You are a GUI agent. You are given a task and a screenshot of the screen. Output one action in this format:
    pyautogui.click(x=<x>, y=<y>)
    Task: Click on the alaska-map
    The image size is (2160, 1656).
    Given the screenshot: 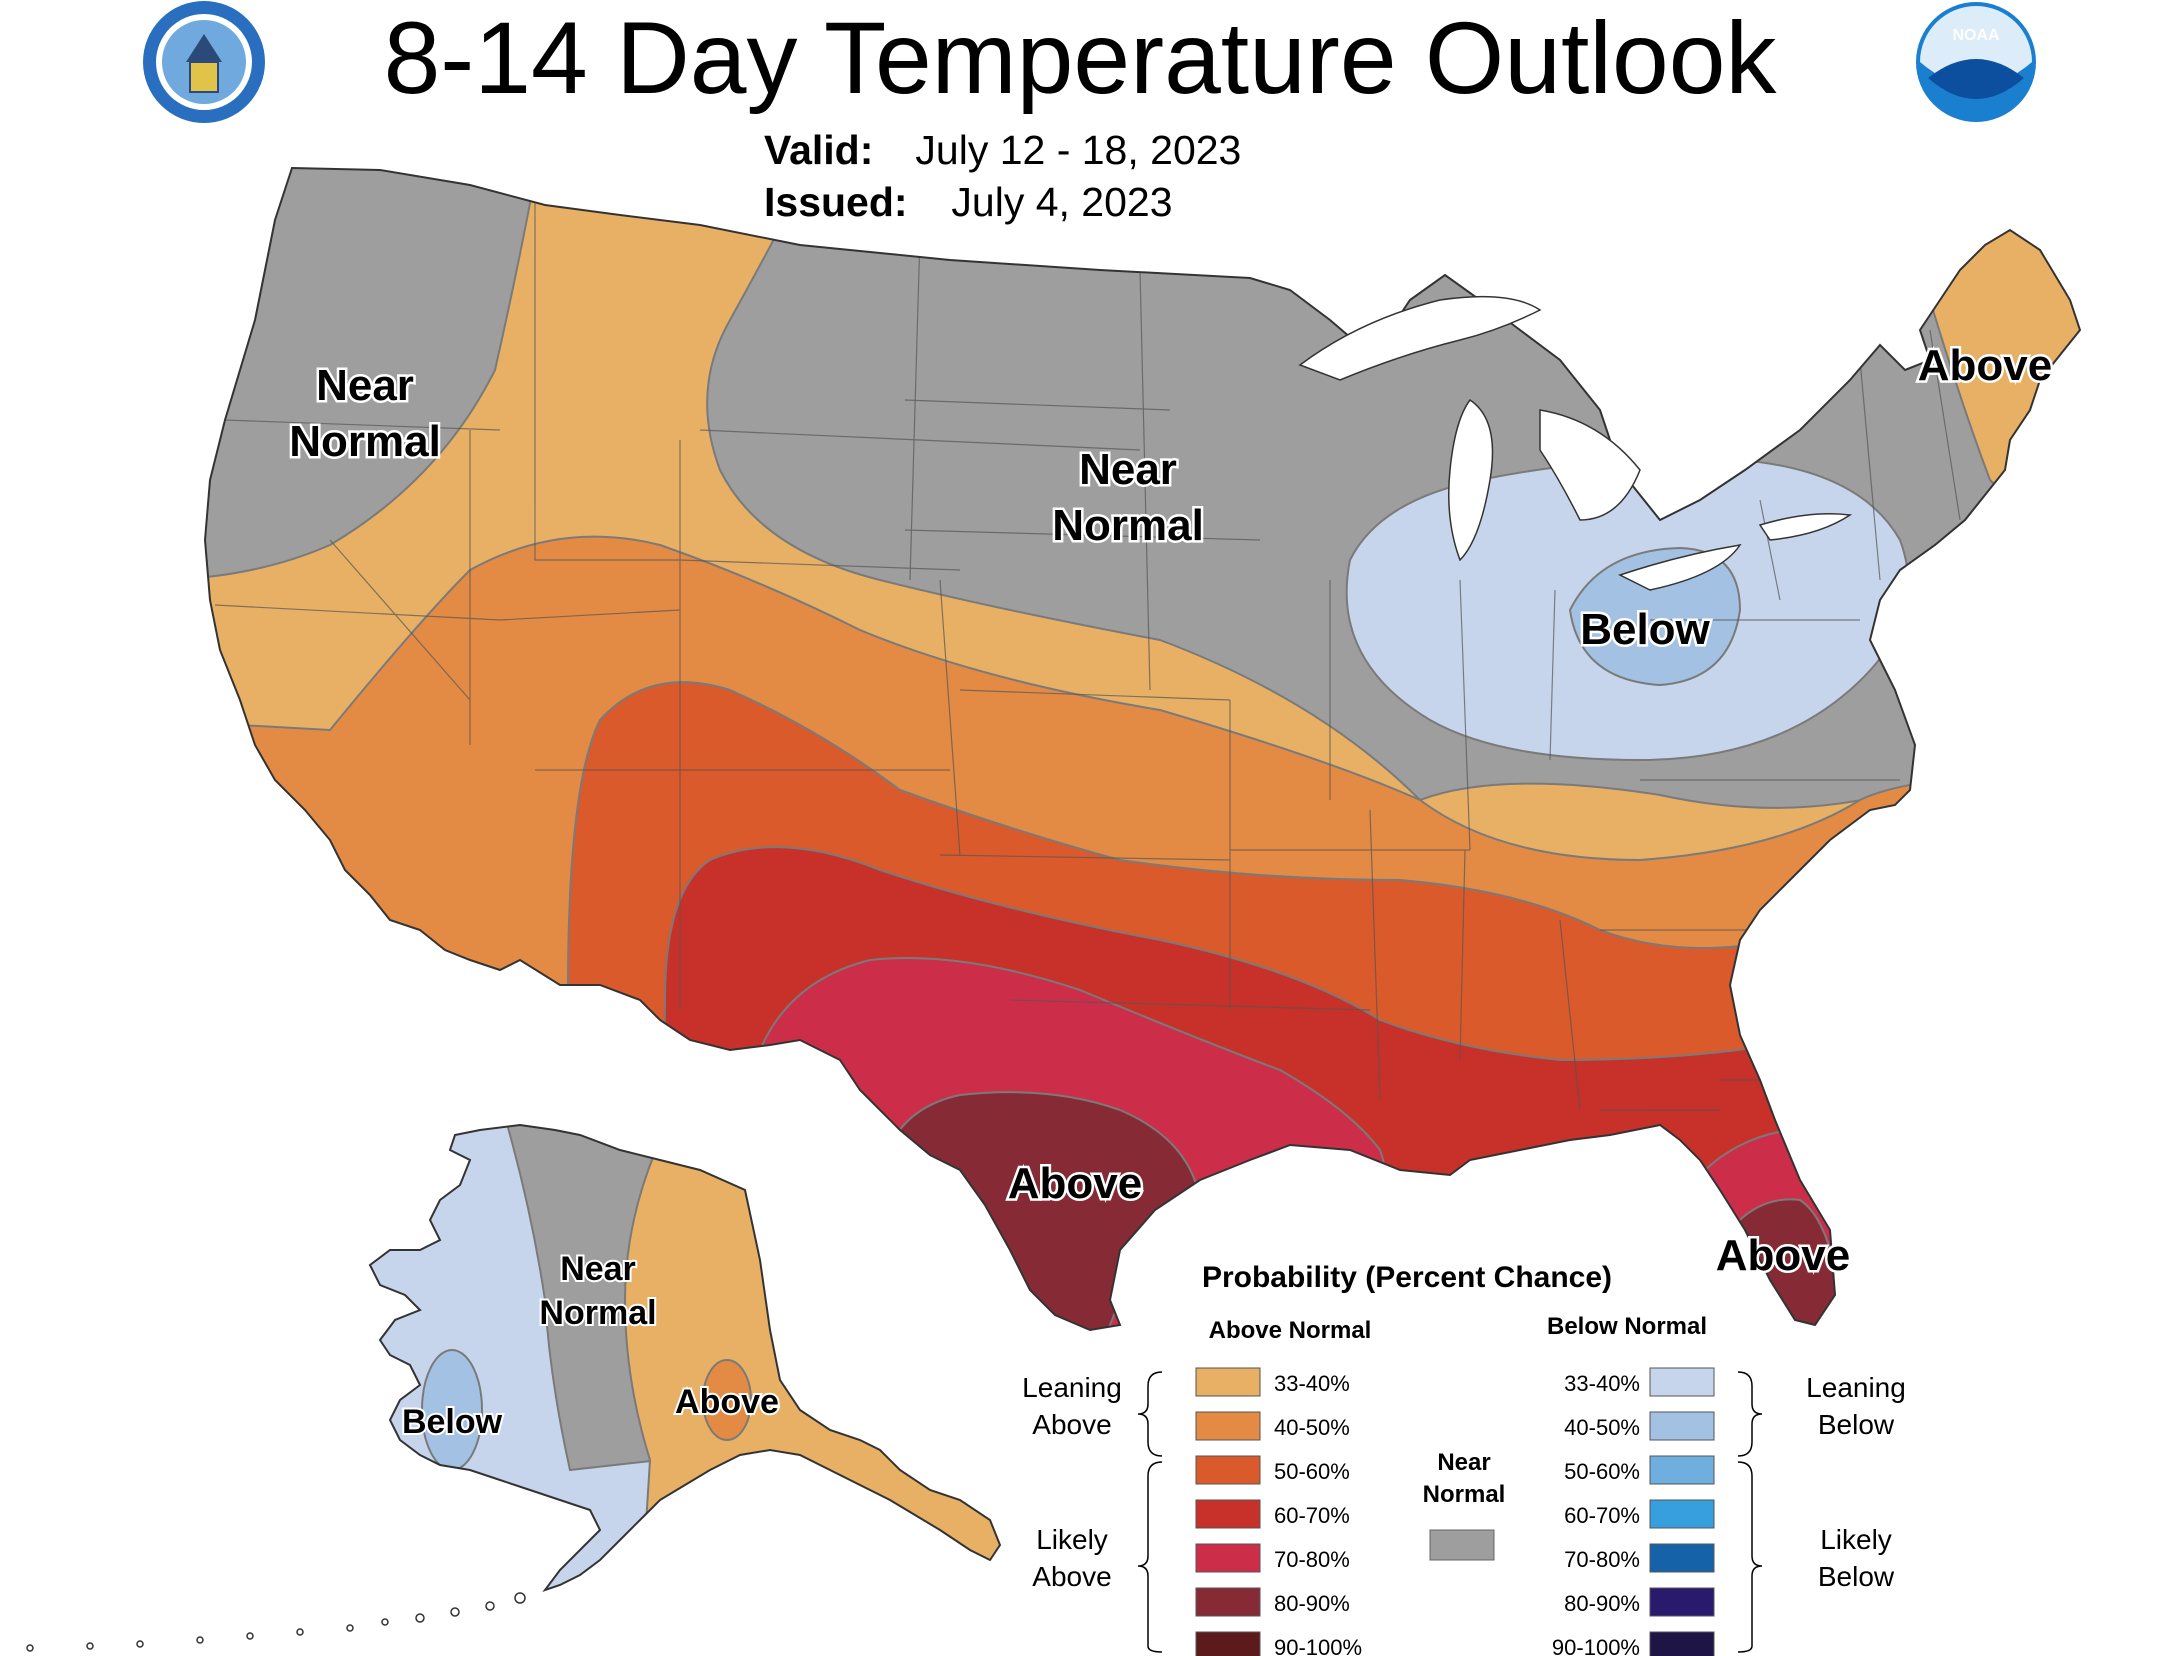 What is the action you would take?
    pyautogui.click(x=685, y=1357)
    